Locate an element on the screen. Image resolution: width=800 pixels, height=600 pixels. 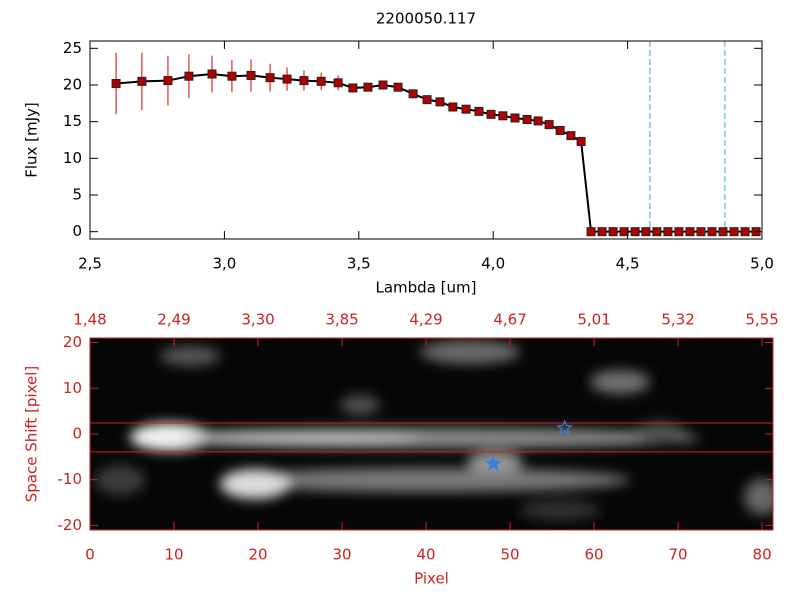
x-tick-label: 3,0 is located at coordinates (224, 264).